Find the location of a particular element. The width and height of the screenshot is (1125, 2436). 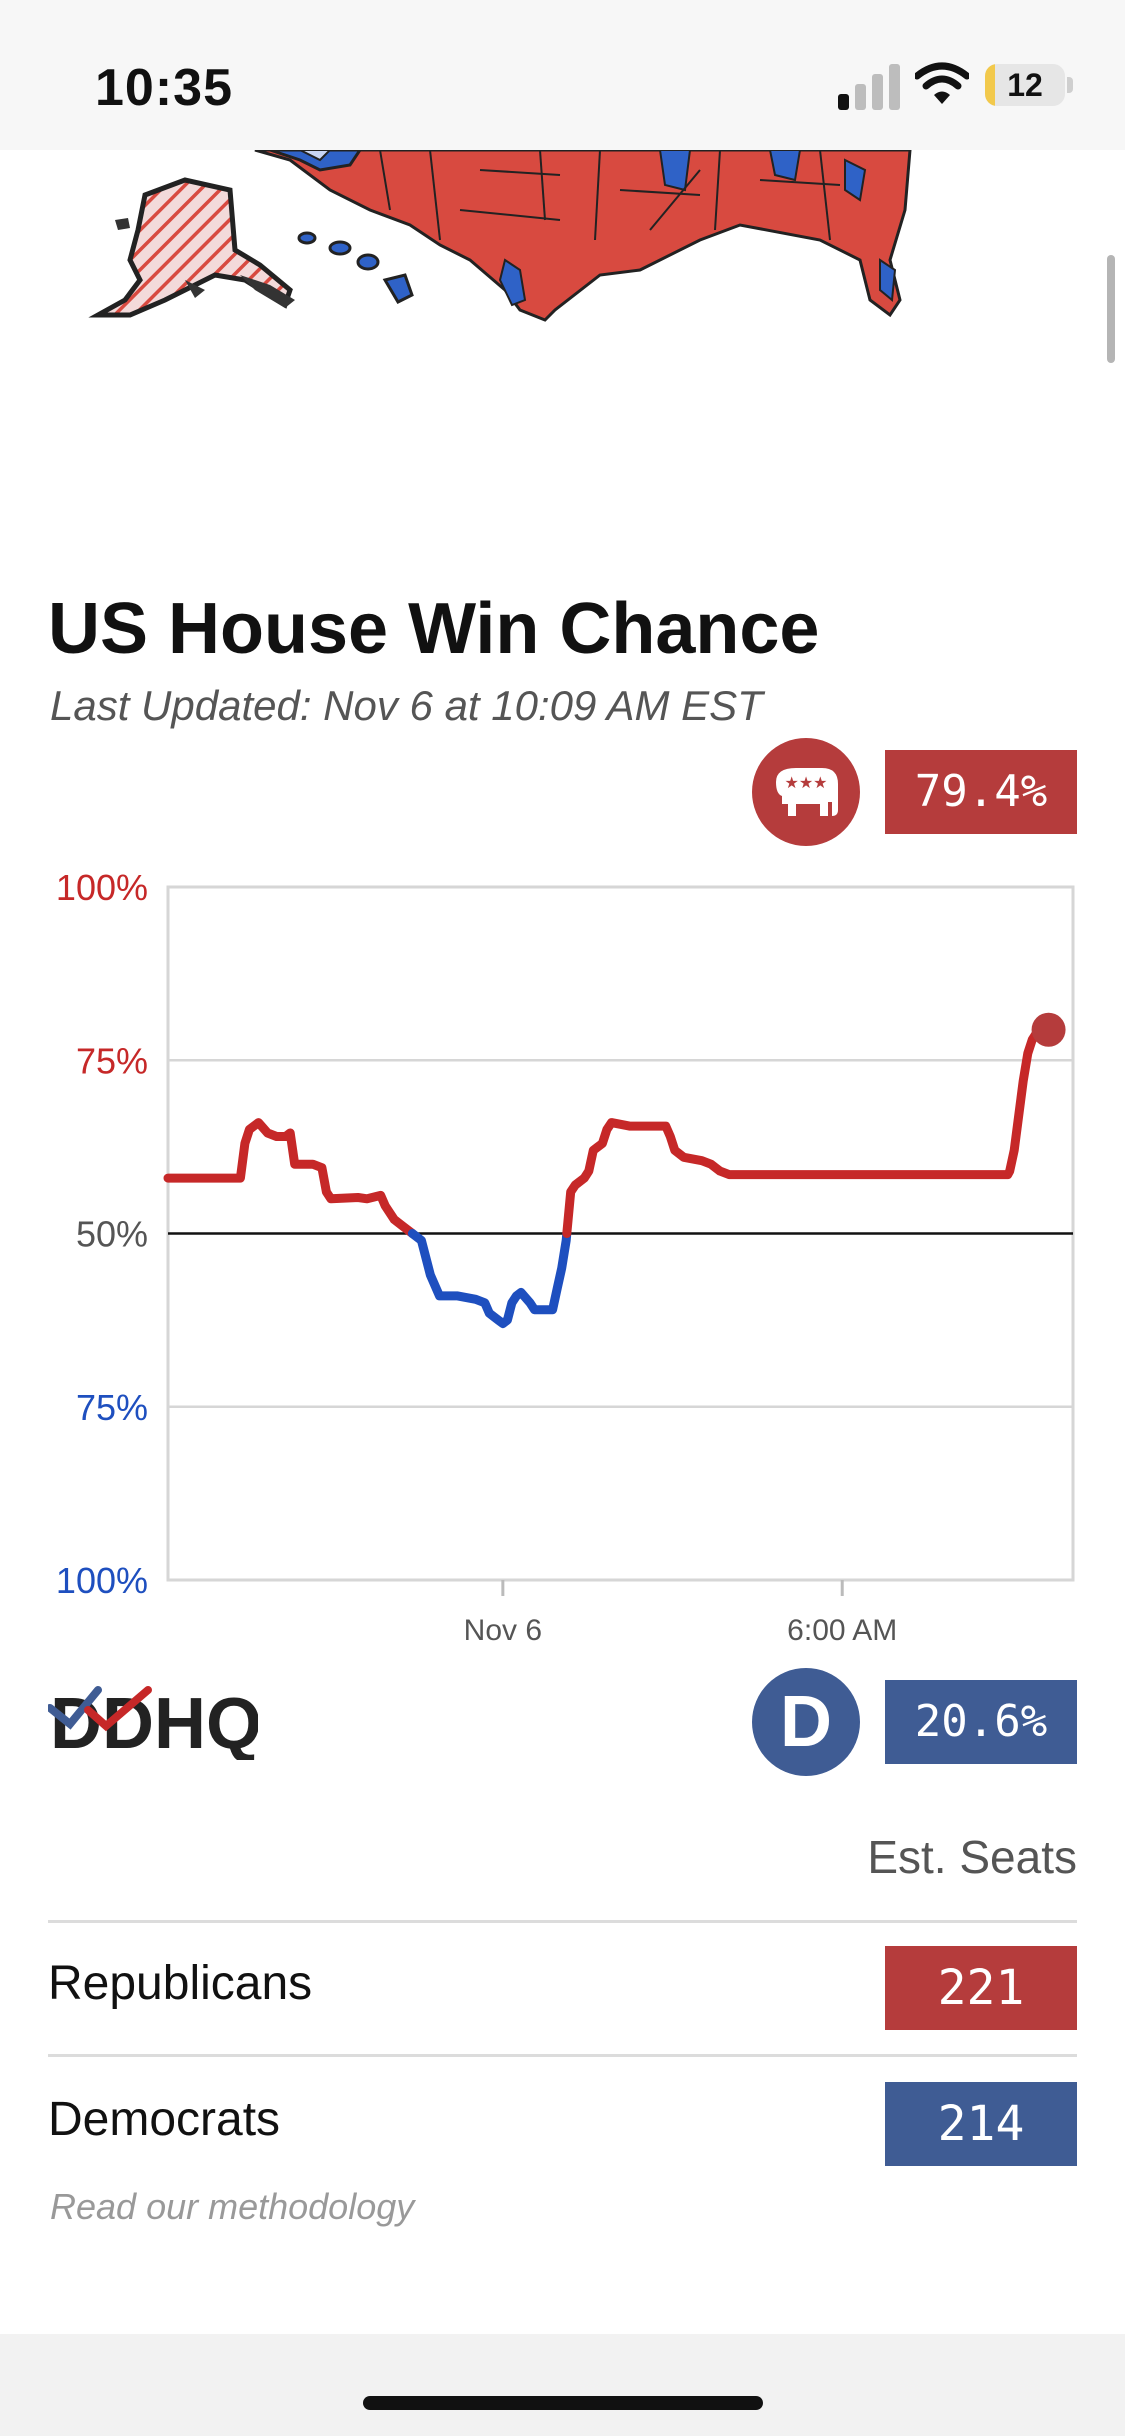

democrat-seats: 214 is located at coordinates (981, 2124).